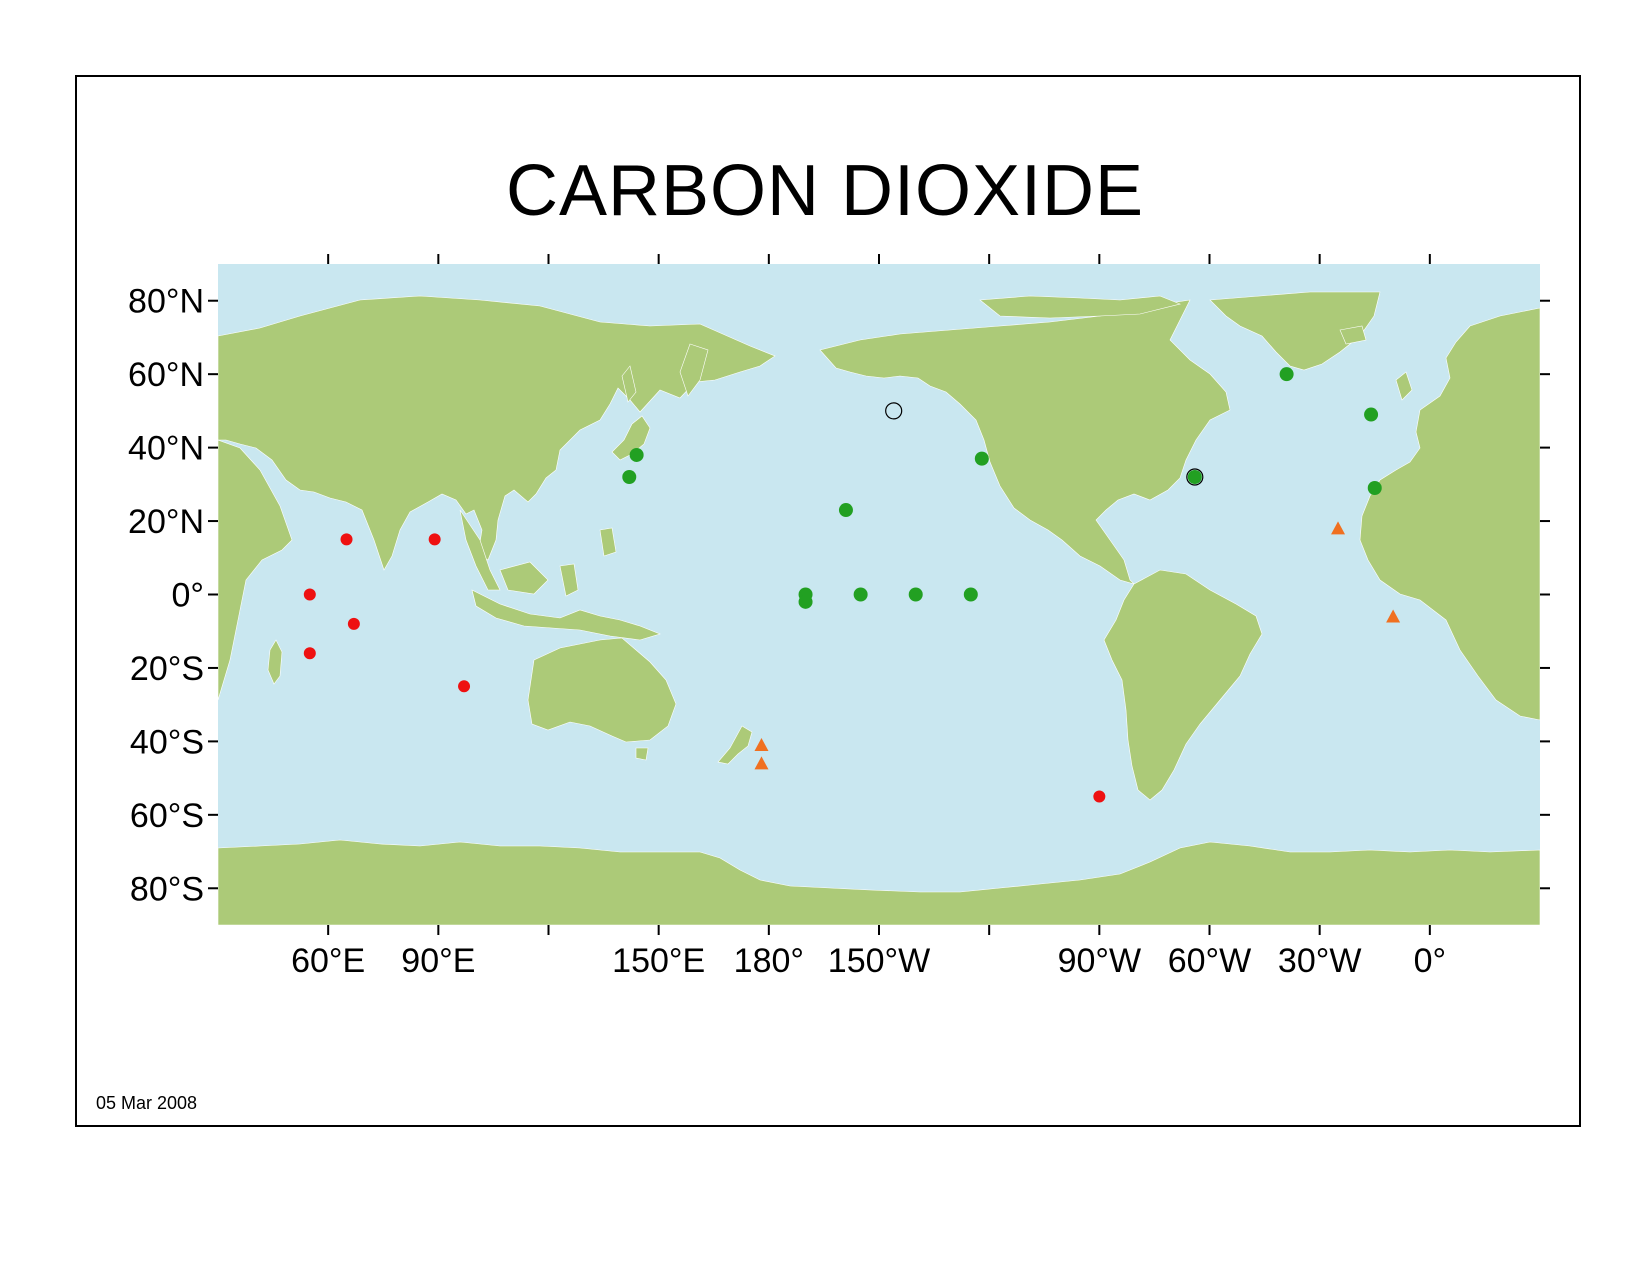 Image resolution: width=1650 pixels, height=1275 pixels. I want to click on land-new-zealand, so click(735, 745).